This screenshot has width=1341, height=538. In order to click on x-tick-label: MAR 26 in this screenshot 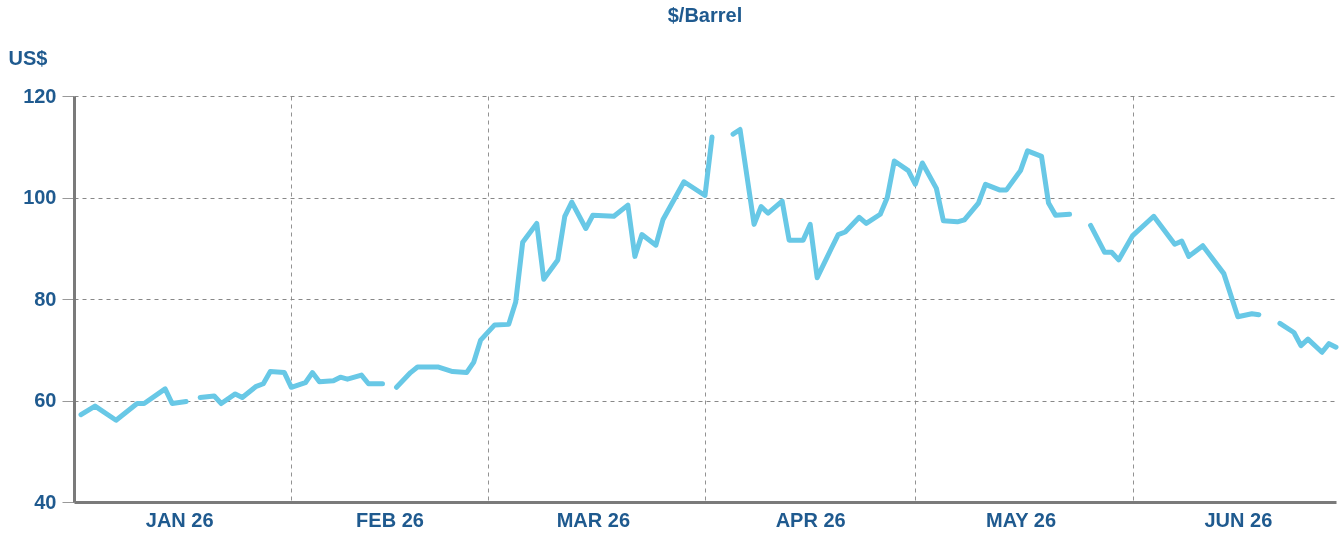, I will do `click(593, 519)`.